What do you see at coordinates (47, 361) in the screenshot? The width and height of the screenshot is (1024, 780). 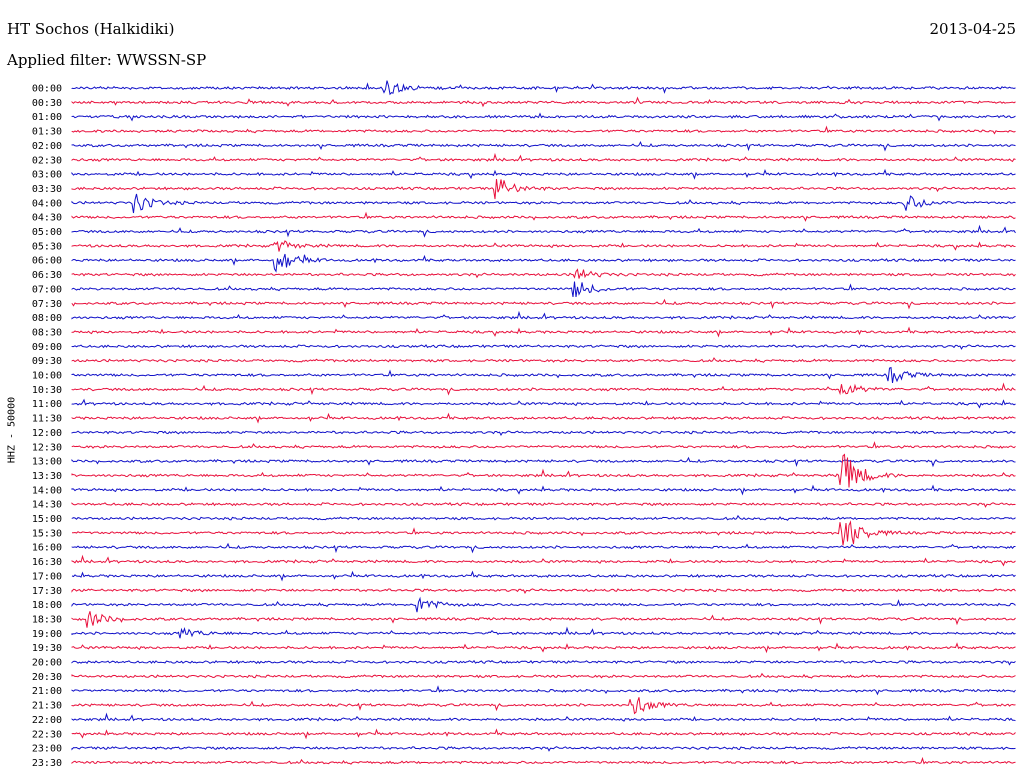 I see `row-time-label: 09:30` at bounding box center [47, 361].